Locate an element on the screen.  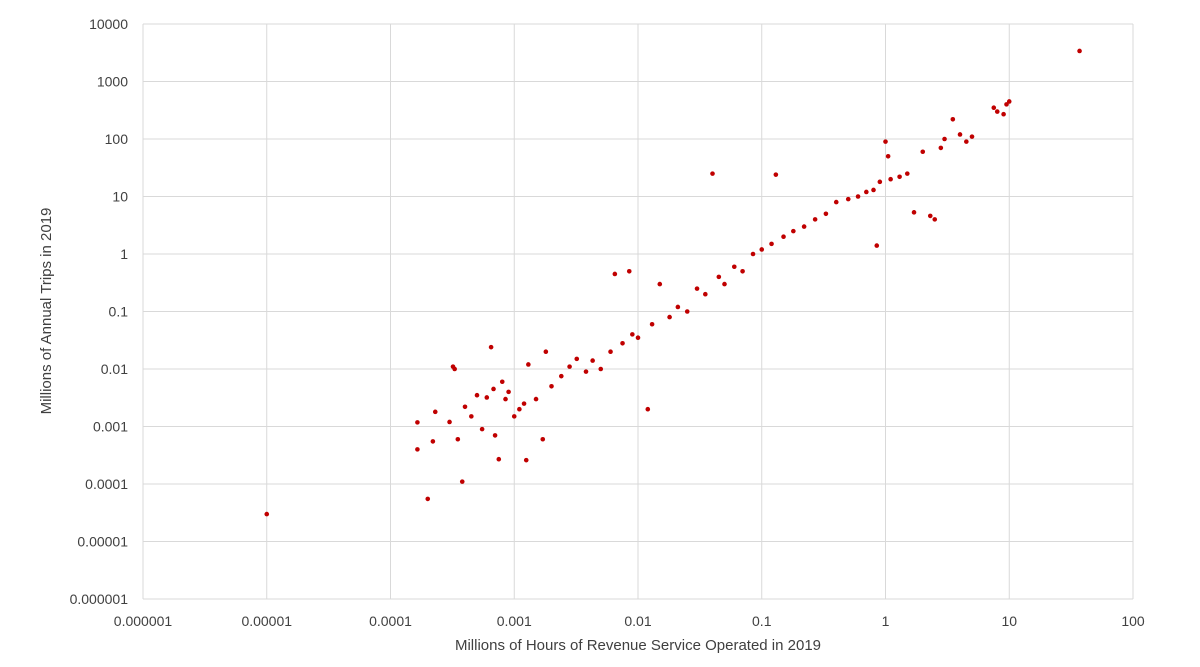
x-tick-label: 0.1 is located at coordinates (762, 621).